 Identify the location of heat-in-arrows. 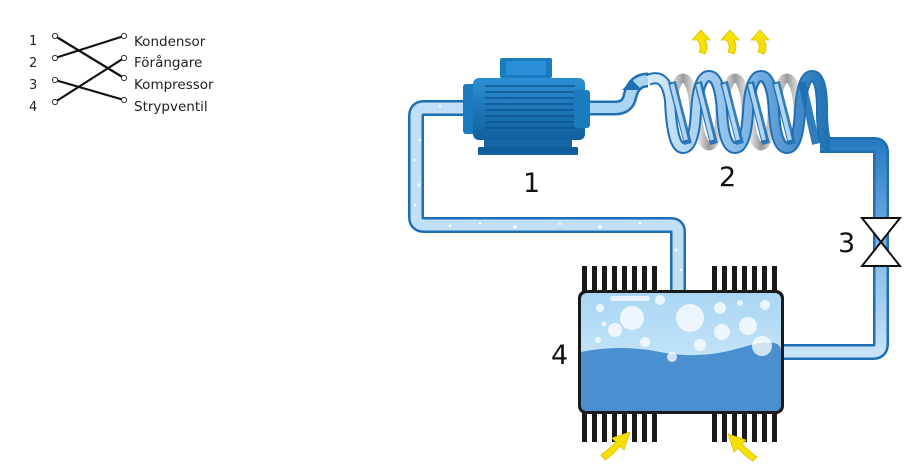
(679, 446).